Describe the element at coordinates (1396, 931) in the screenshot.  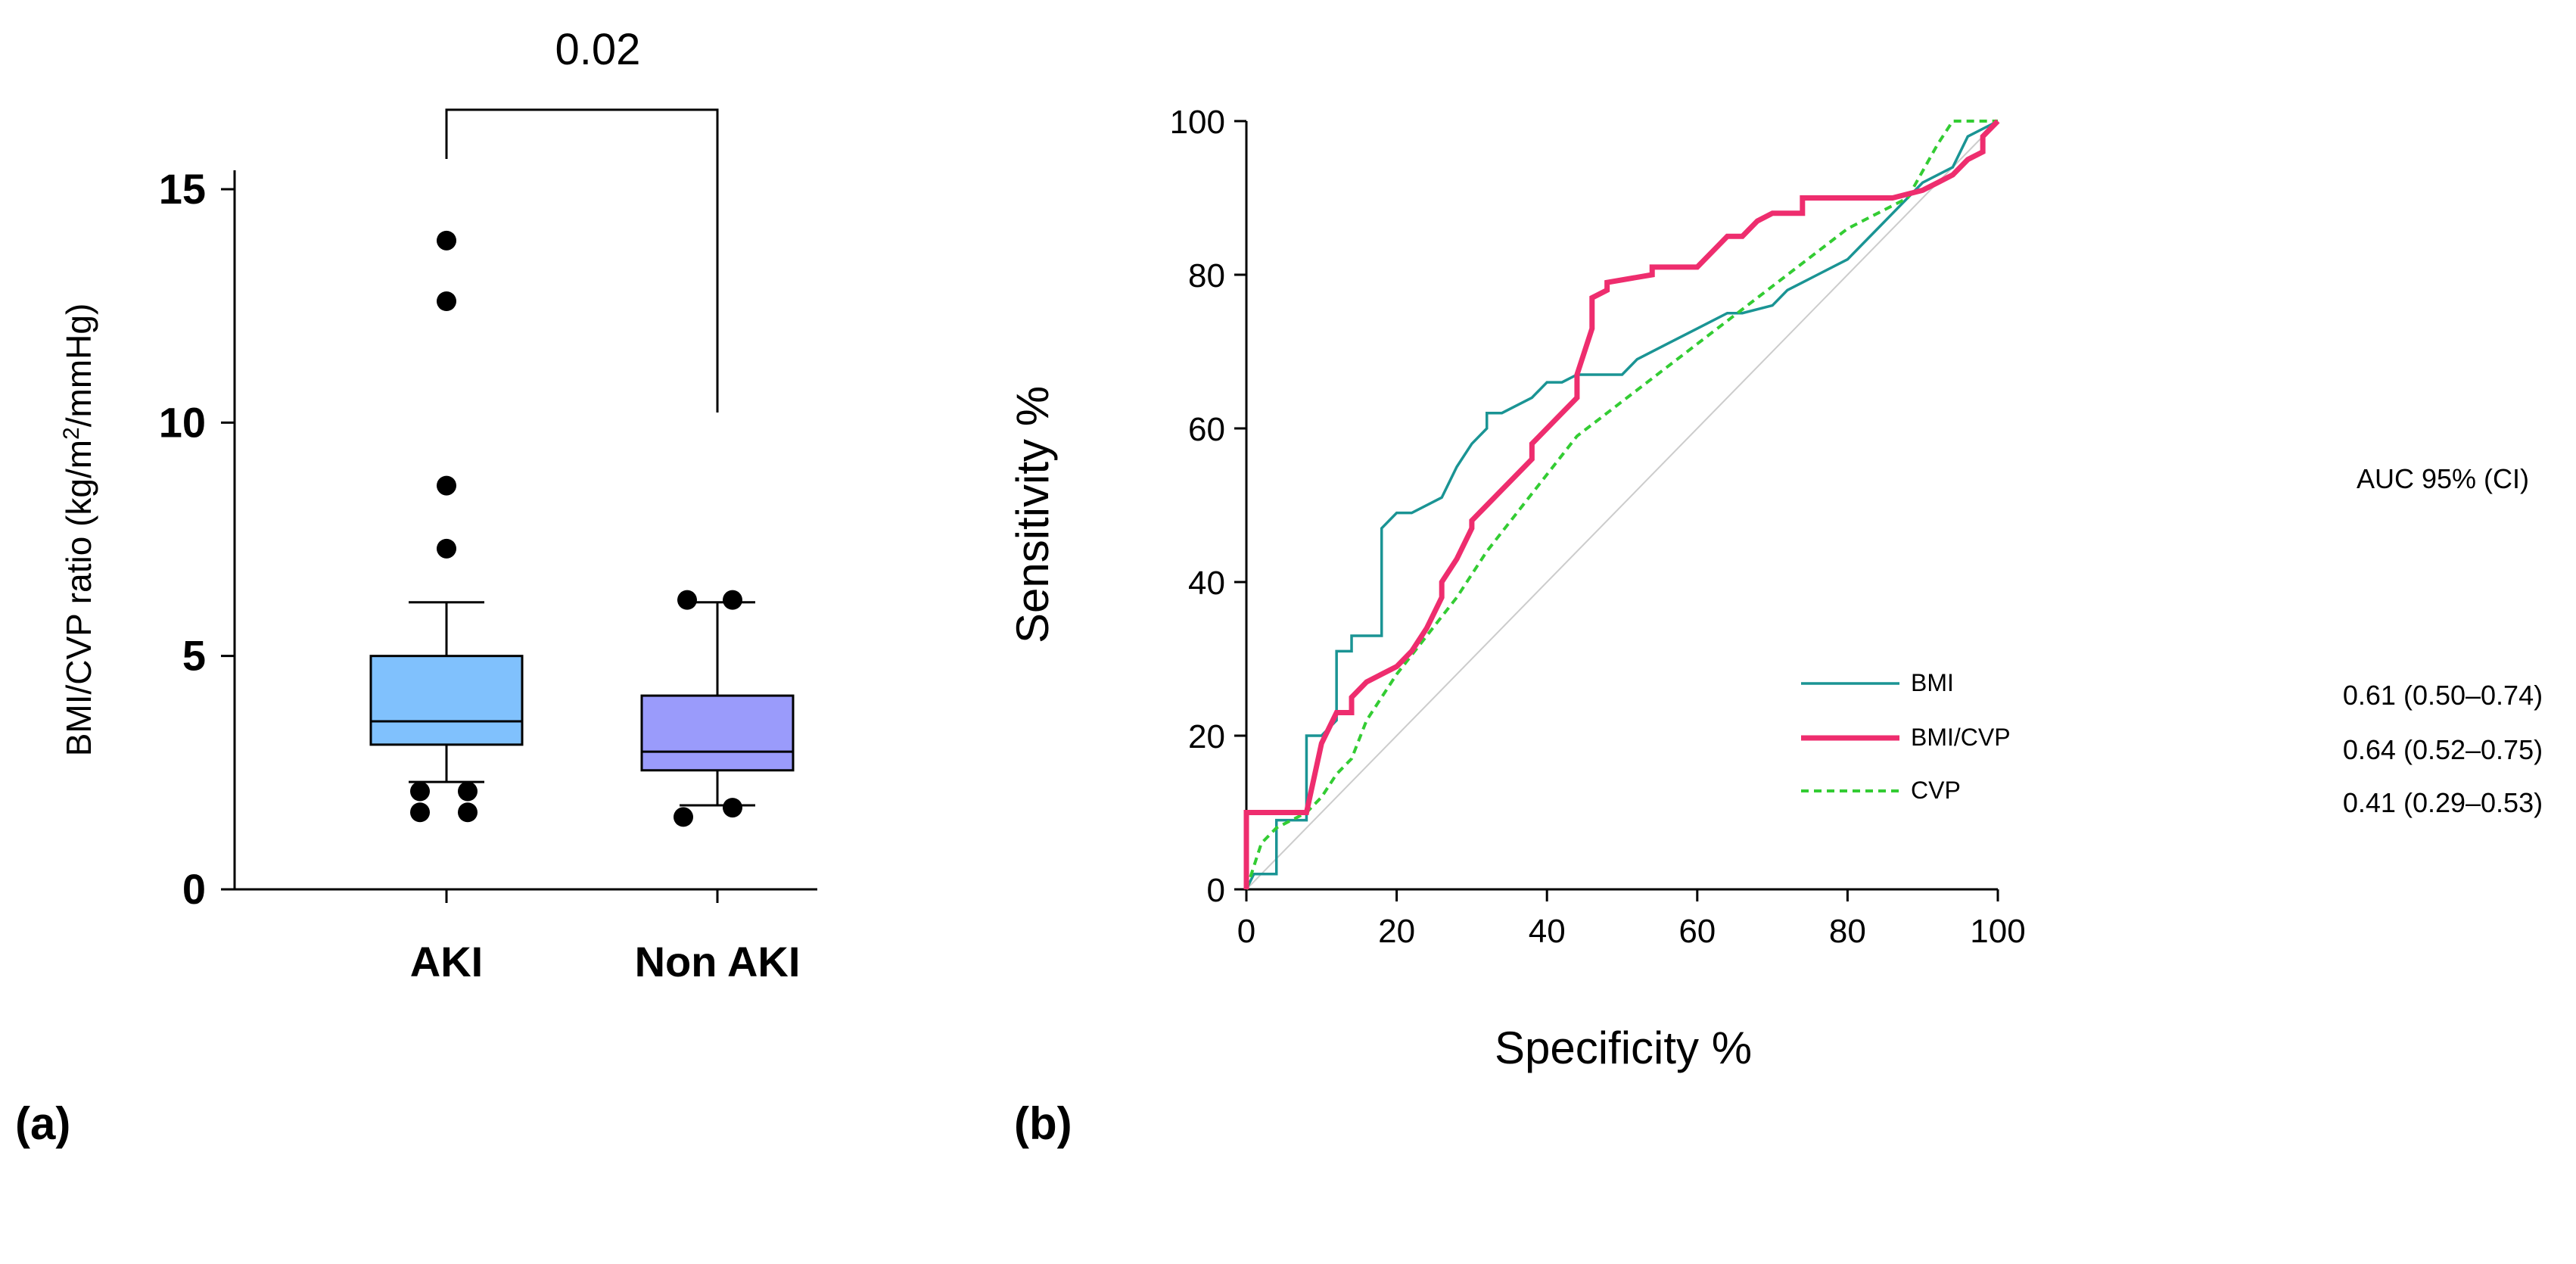
I see `x-tick-label-b: 20` at that location.